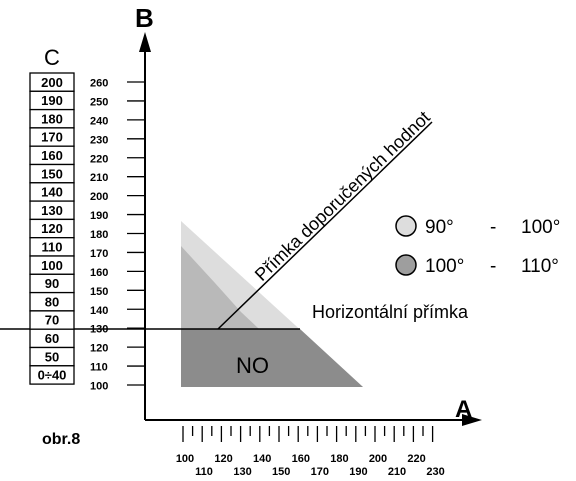 This screenshot has width=576, height=481. I want to click on c-scale-value: 170, so click(52, 137).